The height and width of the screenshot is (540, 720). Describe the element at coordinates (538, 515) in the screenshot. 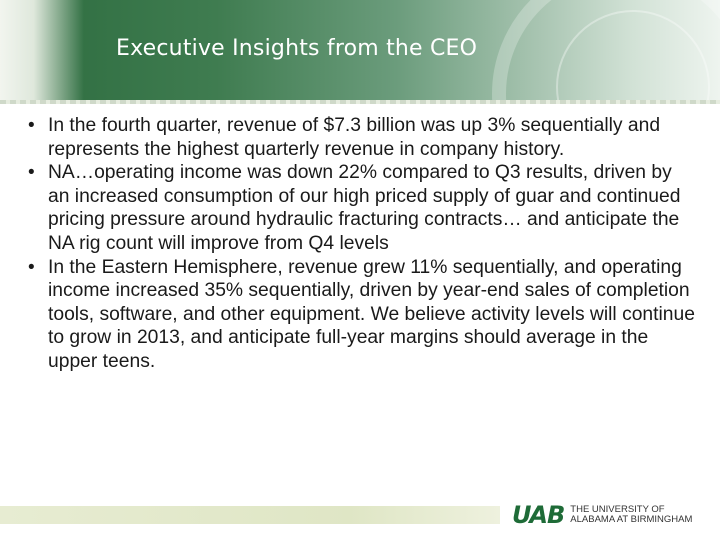

I see `logo-mark: UAB` at that location.